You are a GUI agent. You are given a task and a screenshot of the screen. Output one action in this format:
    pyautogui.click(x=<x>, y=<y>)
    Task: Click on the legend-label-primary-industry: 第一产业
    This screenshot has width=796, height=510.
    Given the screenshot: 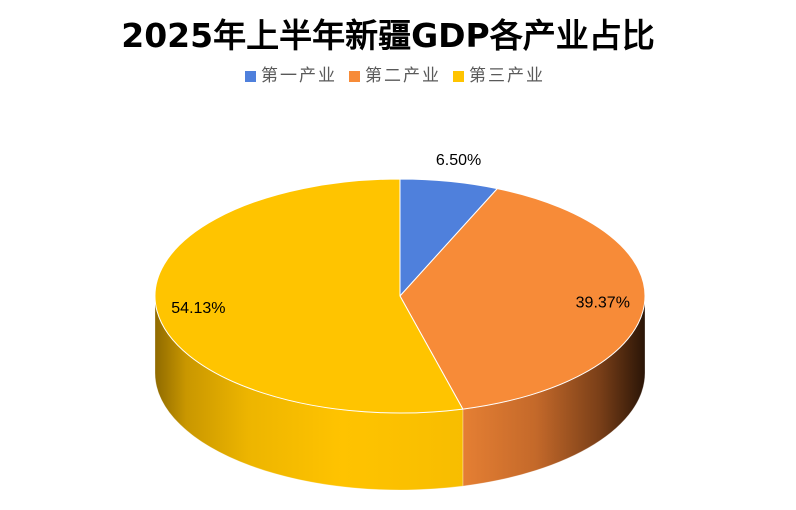 What is the action you would take?
    pyautogui.click(x=299, y=76)
    